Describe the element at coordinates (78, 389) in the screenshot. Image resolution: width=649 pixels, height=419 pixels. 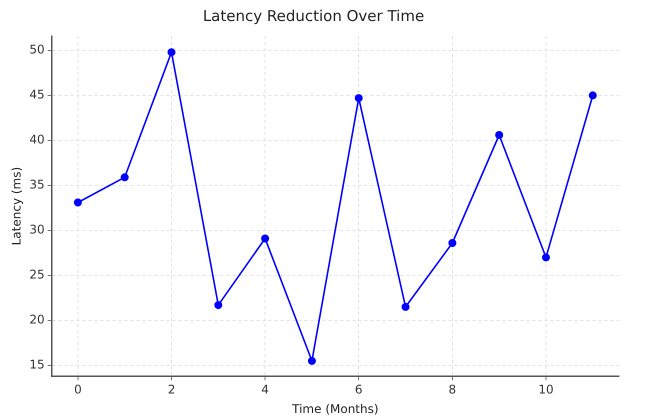
I see `x-tick-label: 0` at that location.